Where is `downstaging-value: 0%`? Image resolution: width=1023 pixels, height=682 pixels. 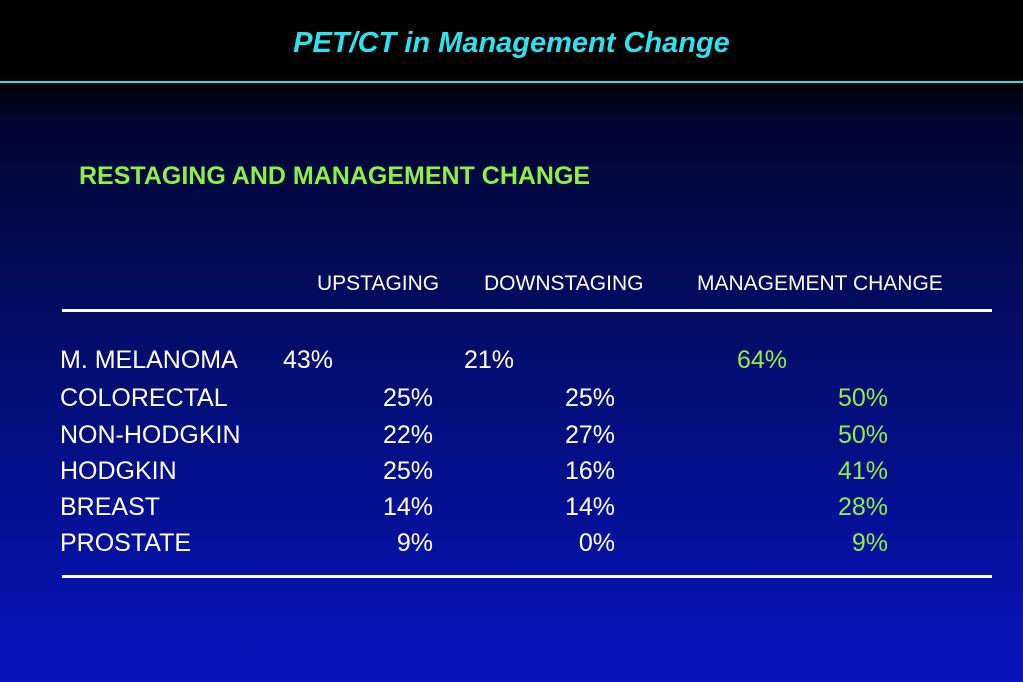 downstaging-value: 0% is located at coordinates (596, 543).